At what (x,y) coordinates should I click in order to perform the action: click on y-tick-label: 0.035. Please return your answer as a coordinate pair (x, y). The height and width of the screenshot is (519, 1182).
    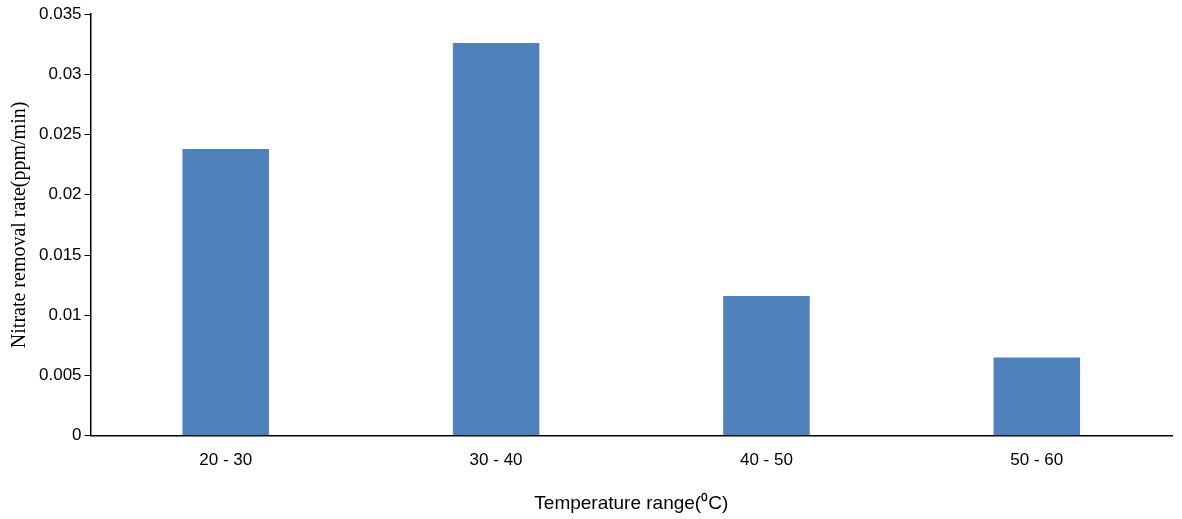
    Looking at the image, I should click on (60, 13).